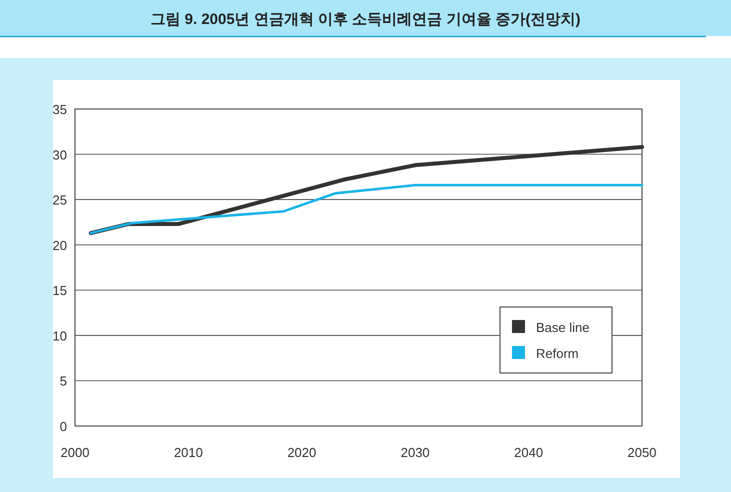  What do you see at coordinates (188, 452) in the screenshot?
I see `x-tick-label: 2010` at bounding box center [188, 452].